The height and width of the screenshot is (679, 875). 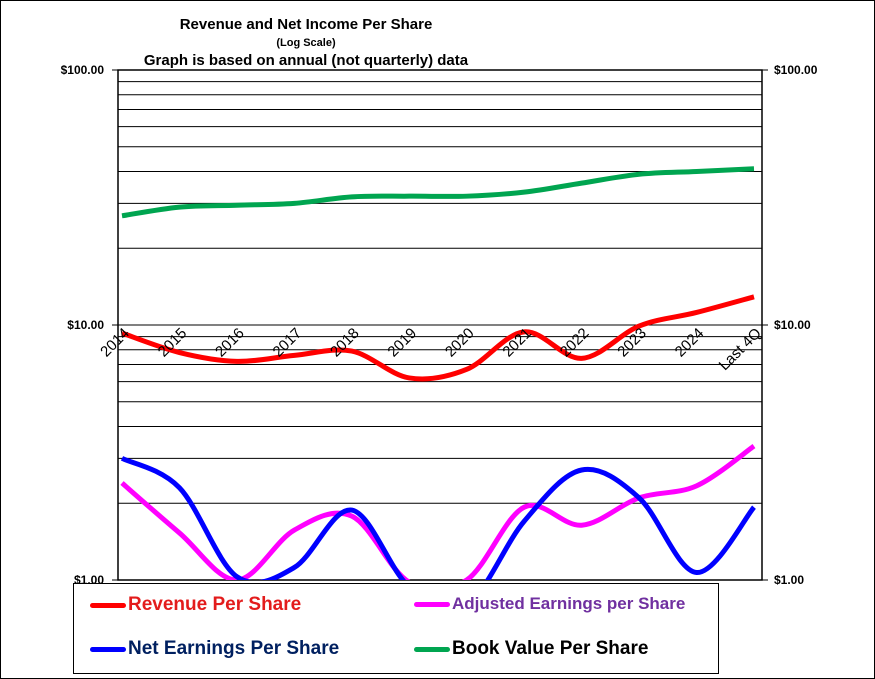 I want to click on legend-label: Net Earnings Per Share, so click(x=234, y=648).